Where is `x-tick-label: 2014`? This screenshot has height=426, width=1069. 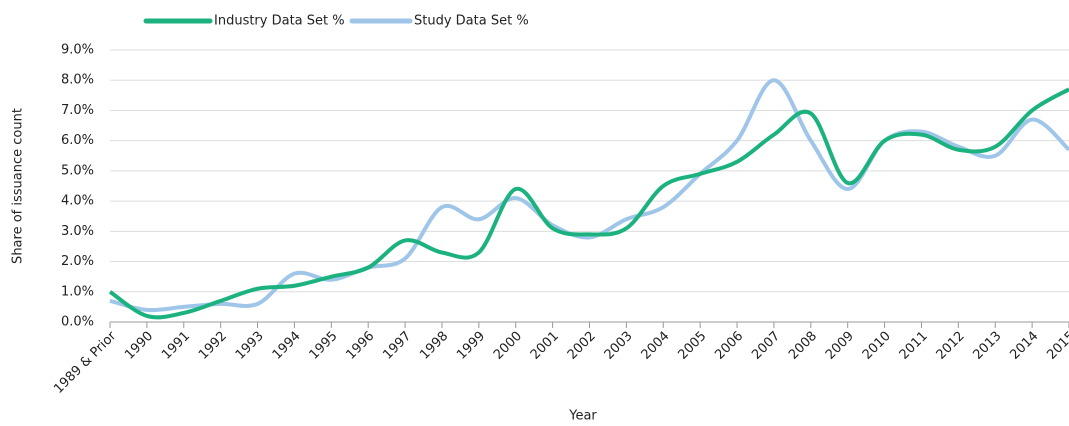 x-tick-label: 2014 is located at coordinates (1024, 346).